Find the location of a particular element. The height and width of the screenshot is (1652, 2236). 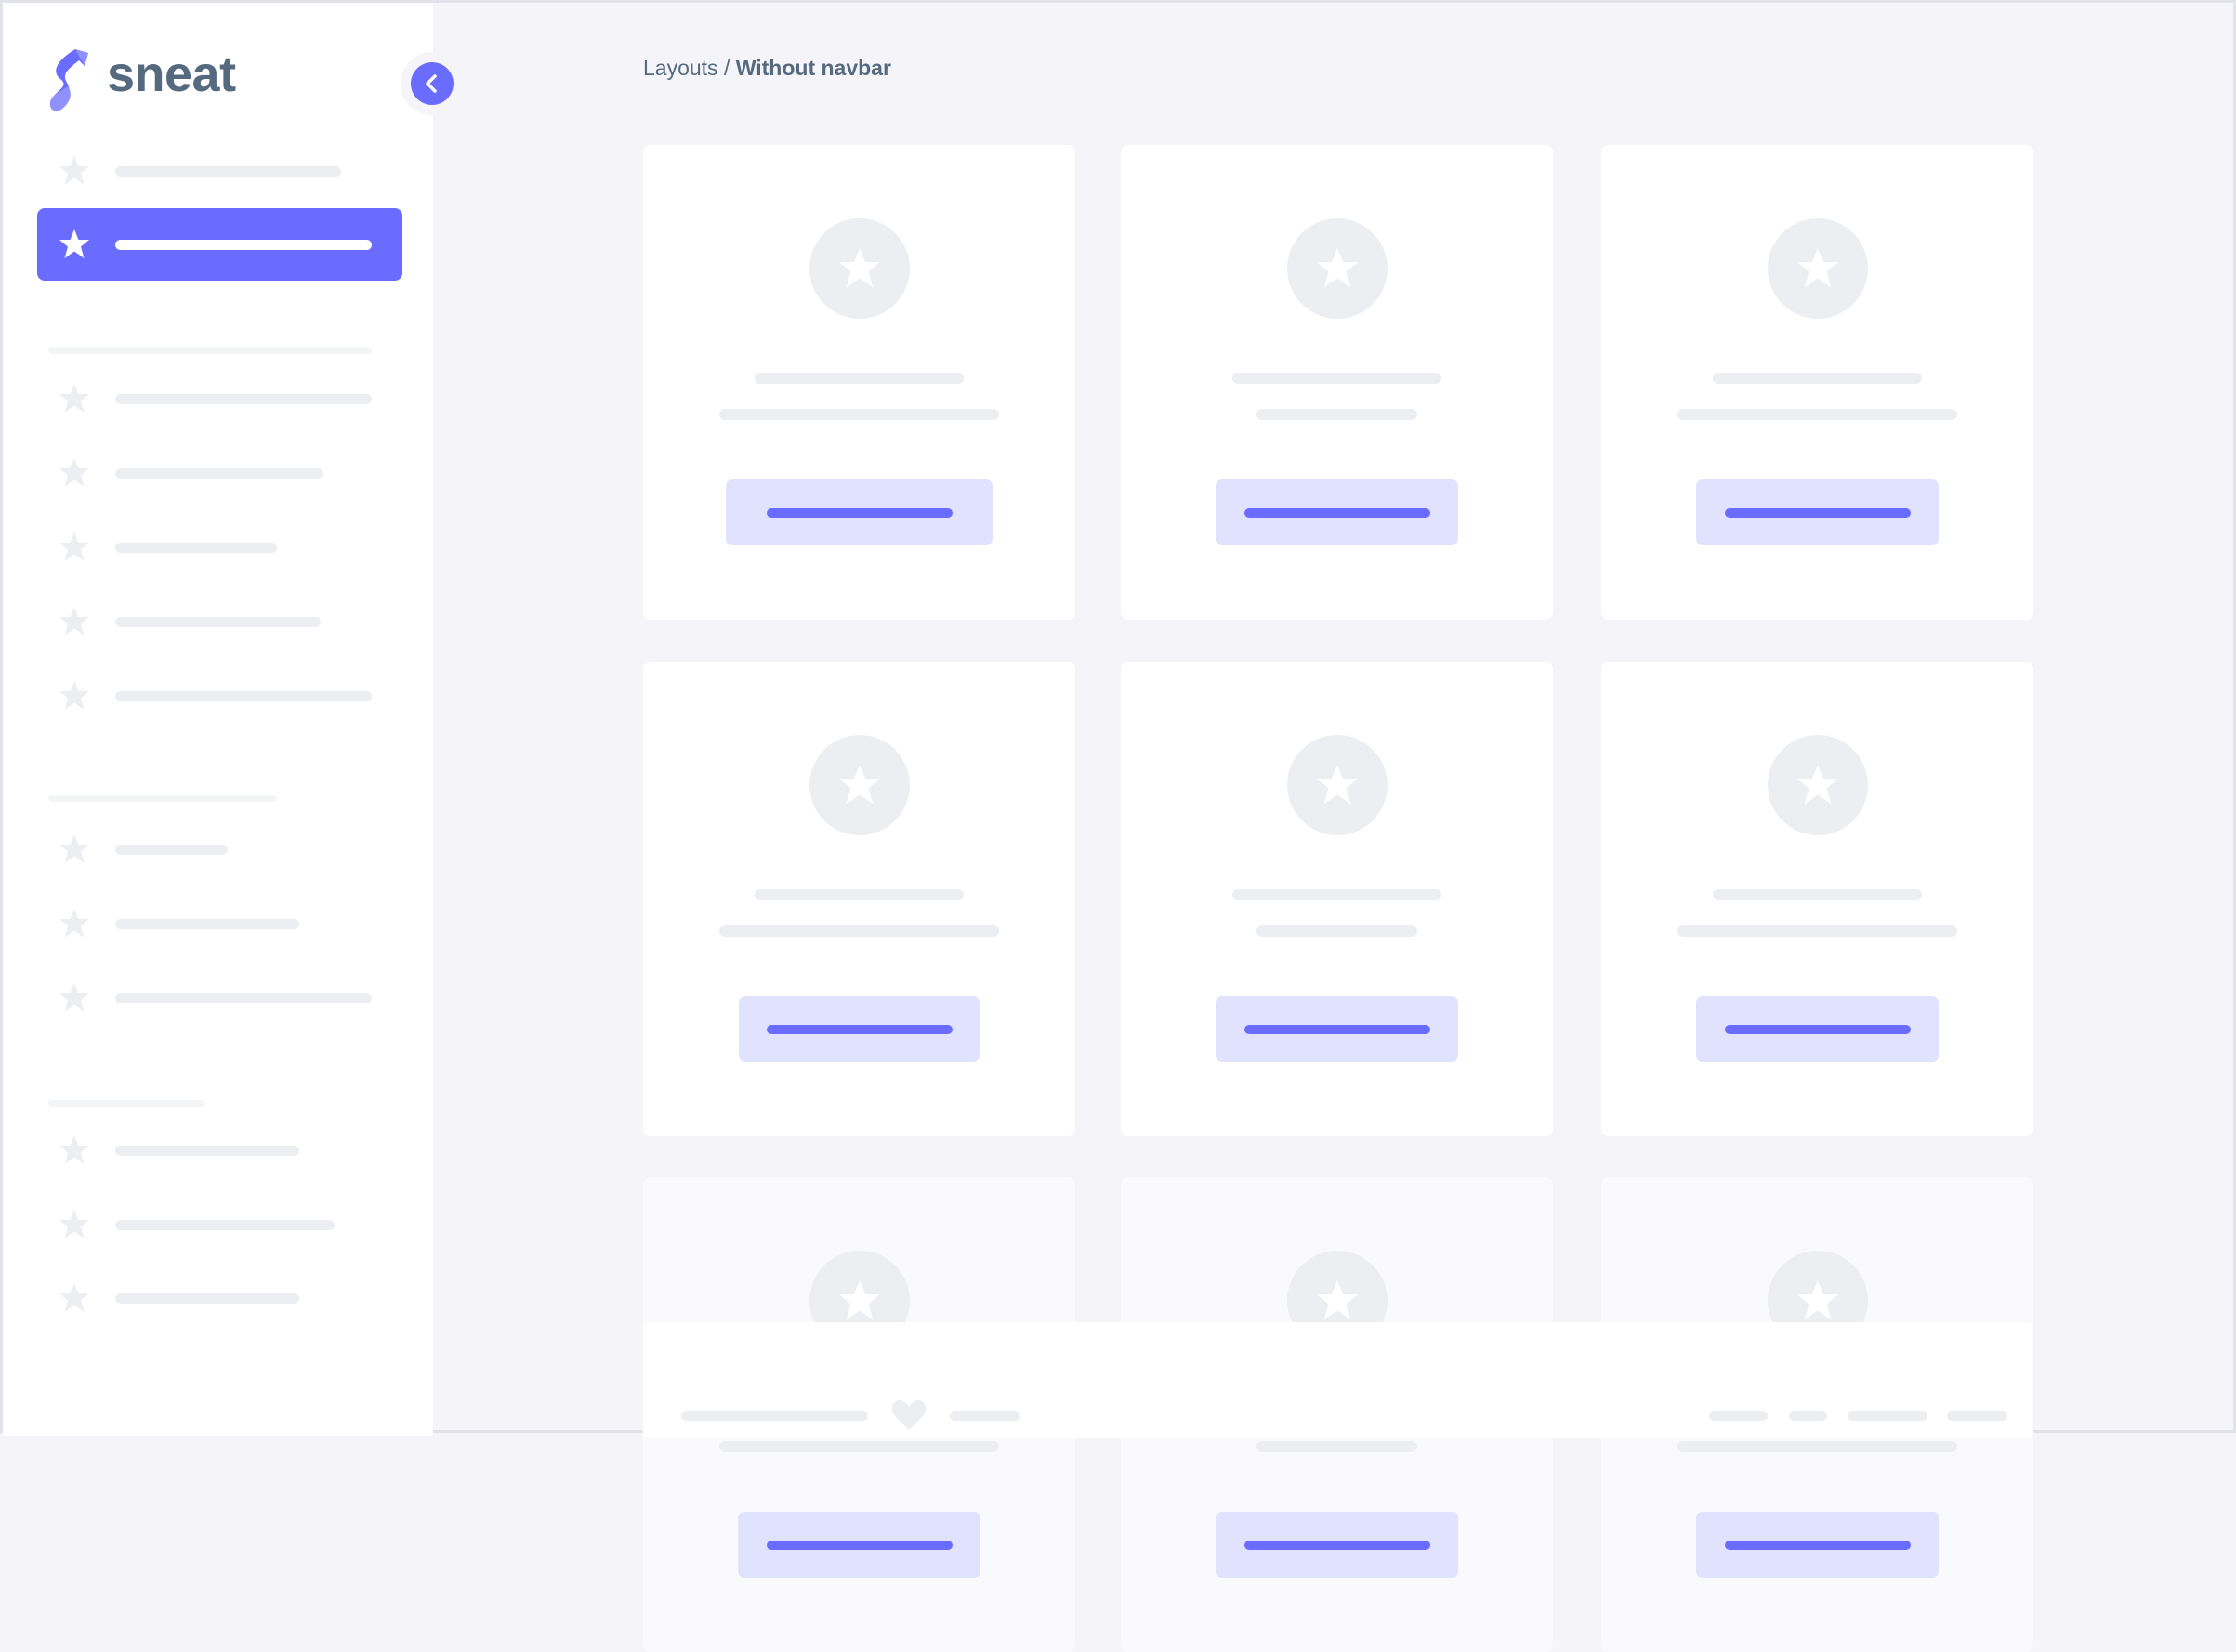

heart-icon is located at coordinates (909, 1414).